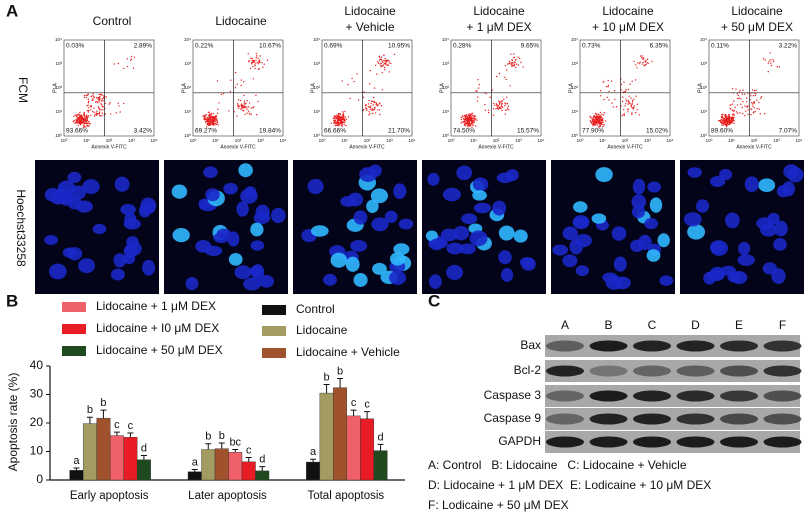  I want to click on quadrant-value: 0.73%, so click(591, 46).